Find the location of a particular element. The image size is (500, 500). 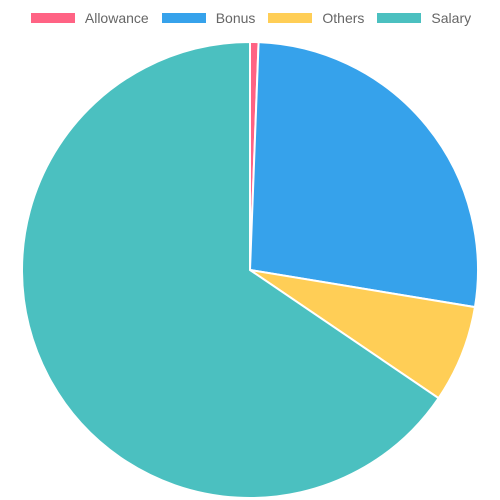

legend-swatch-salary is located at coordinates (399, 18).